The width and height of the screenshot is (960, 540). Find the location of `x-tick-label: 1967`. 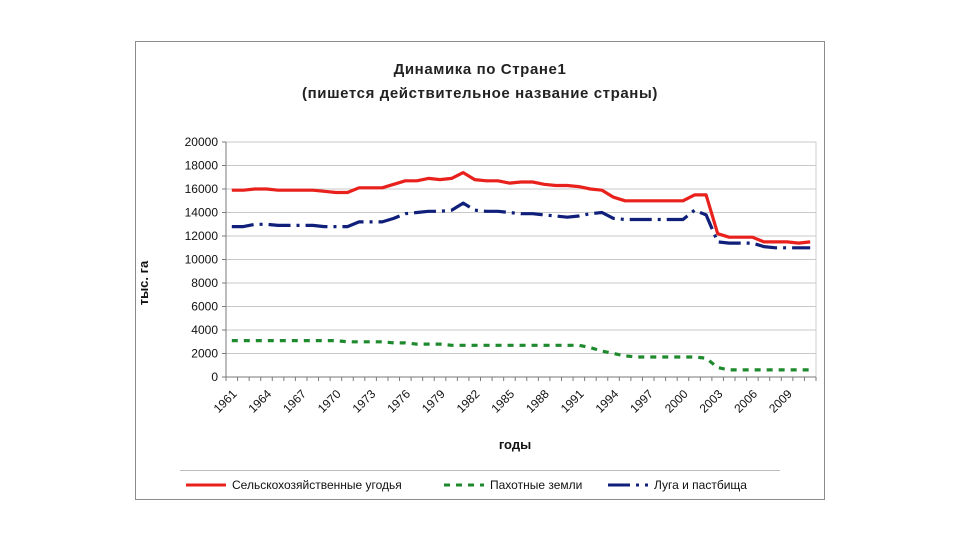

x-tick-label: 1967 is located at coordinates (294, 401).